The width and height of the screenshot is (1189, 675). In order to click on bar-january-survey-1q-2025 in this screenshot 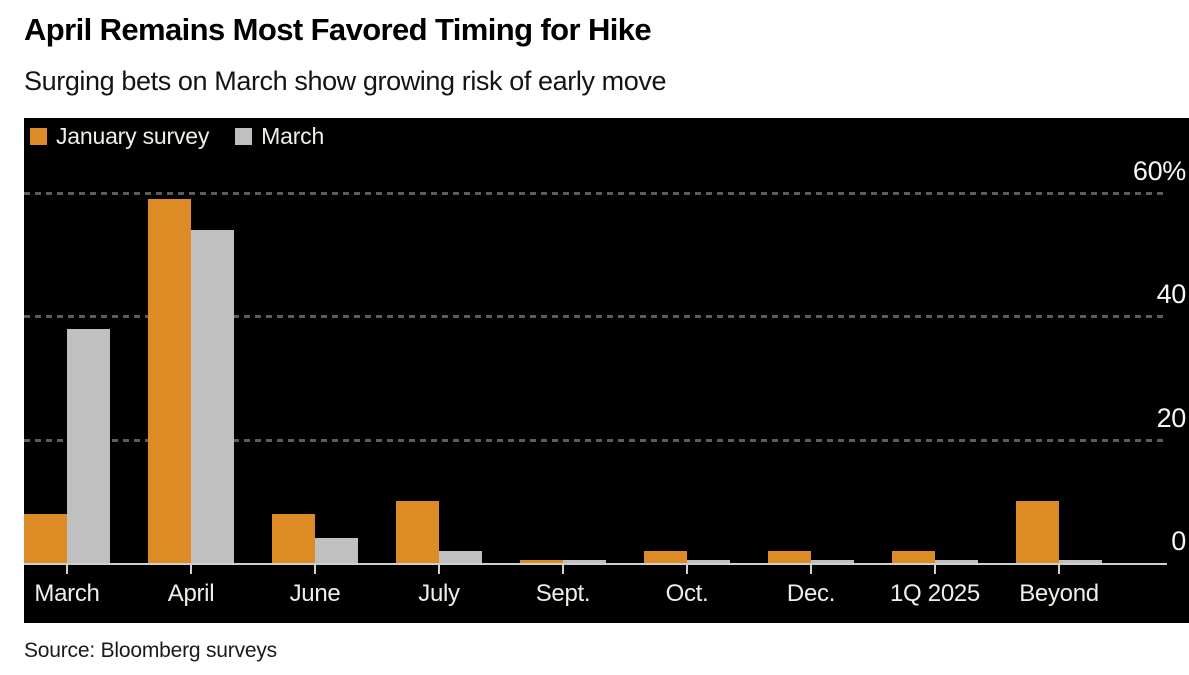, I will do `click(913, 557)`.